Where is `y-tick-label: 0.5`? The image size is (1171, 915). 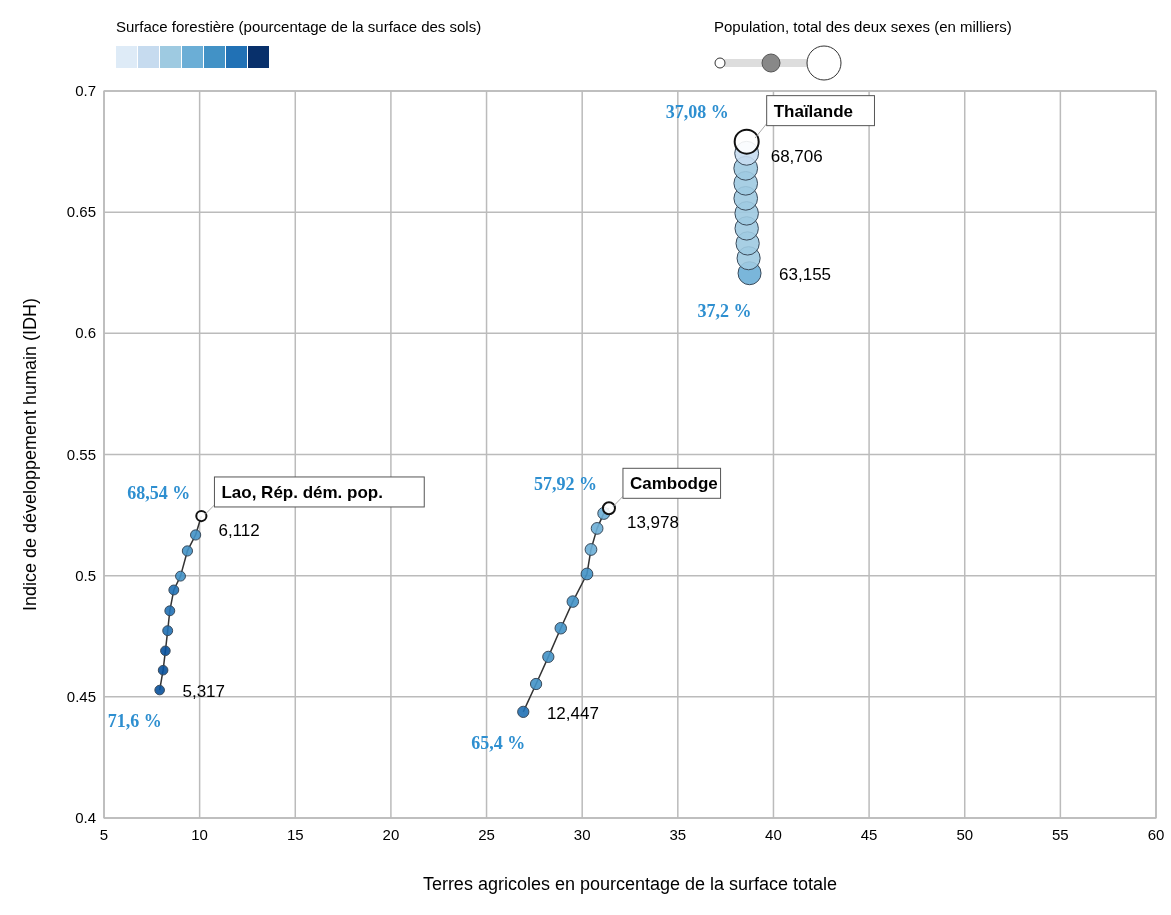 y-tick-label: 0.5 is located at coordinates (85, 575).